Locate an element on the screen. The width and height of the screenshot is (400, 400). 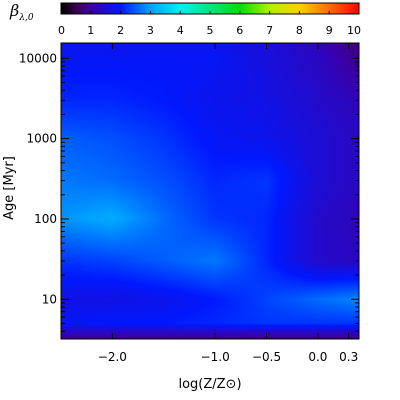
colorbar-title-main: β is located at coordinates (14, 10).